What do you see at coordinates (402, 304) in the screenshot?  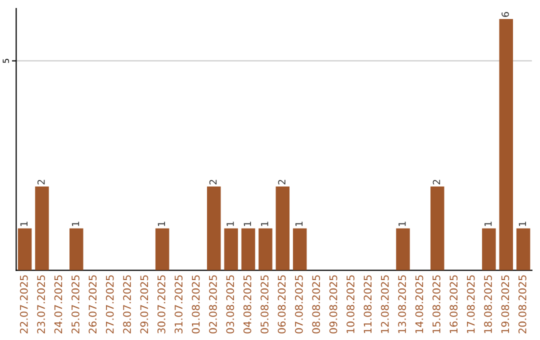 I see `x-tick-label: 13.08.2025` at bounding box center [402, 304].